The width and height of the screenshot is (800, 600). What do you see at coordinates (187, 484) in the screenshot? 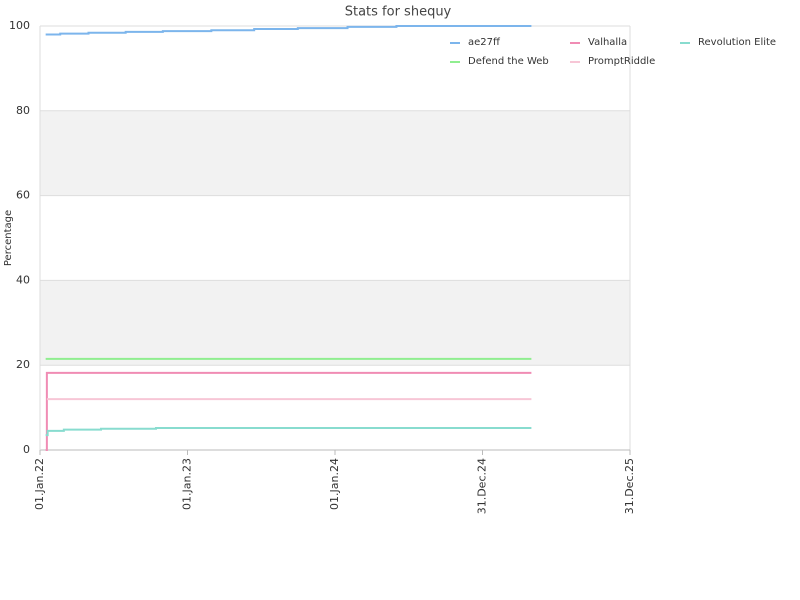
I see `x-tick-label: 01.Jan.23` at bounding box center [187, 484].